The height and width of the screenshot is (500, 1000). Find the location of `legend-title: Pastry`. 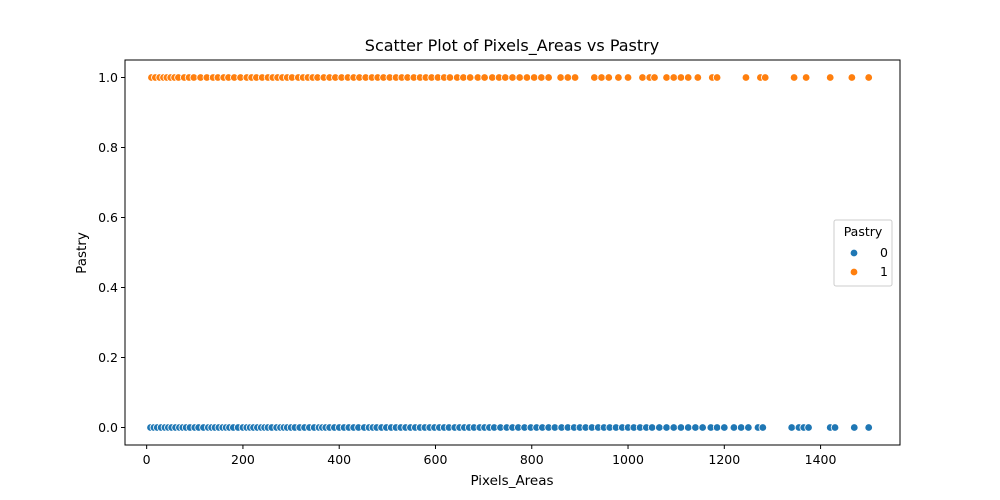

legend-title: Pastry is located at coordinates (863, 231).